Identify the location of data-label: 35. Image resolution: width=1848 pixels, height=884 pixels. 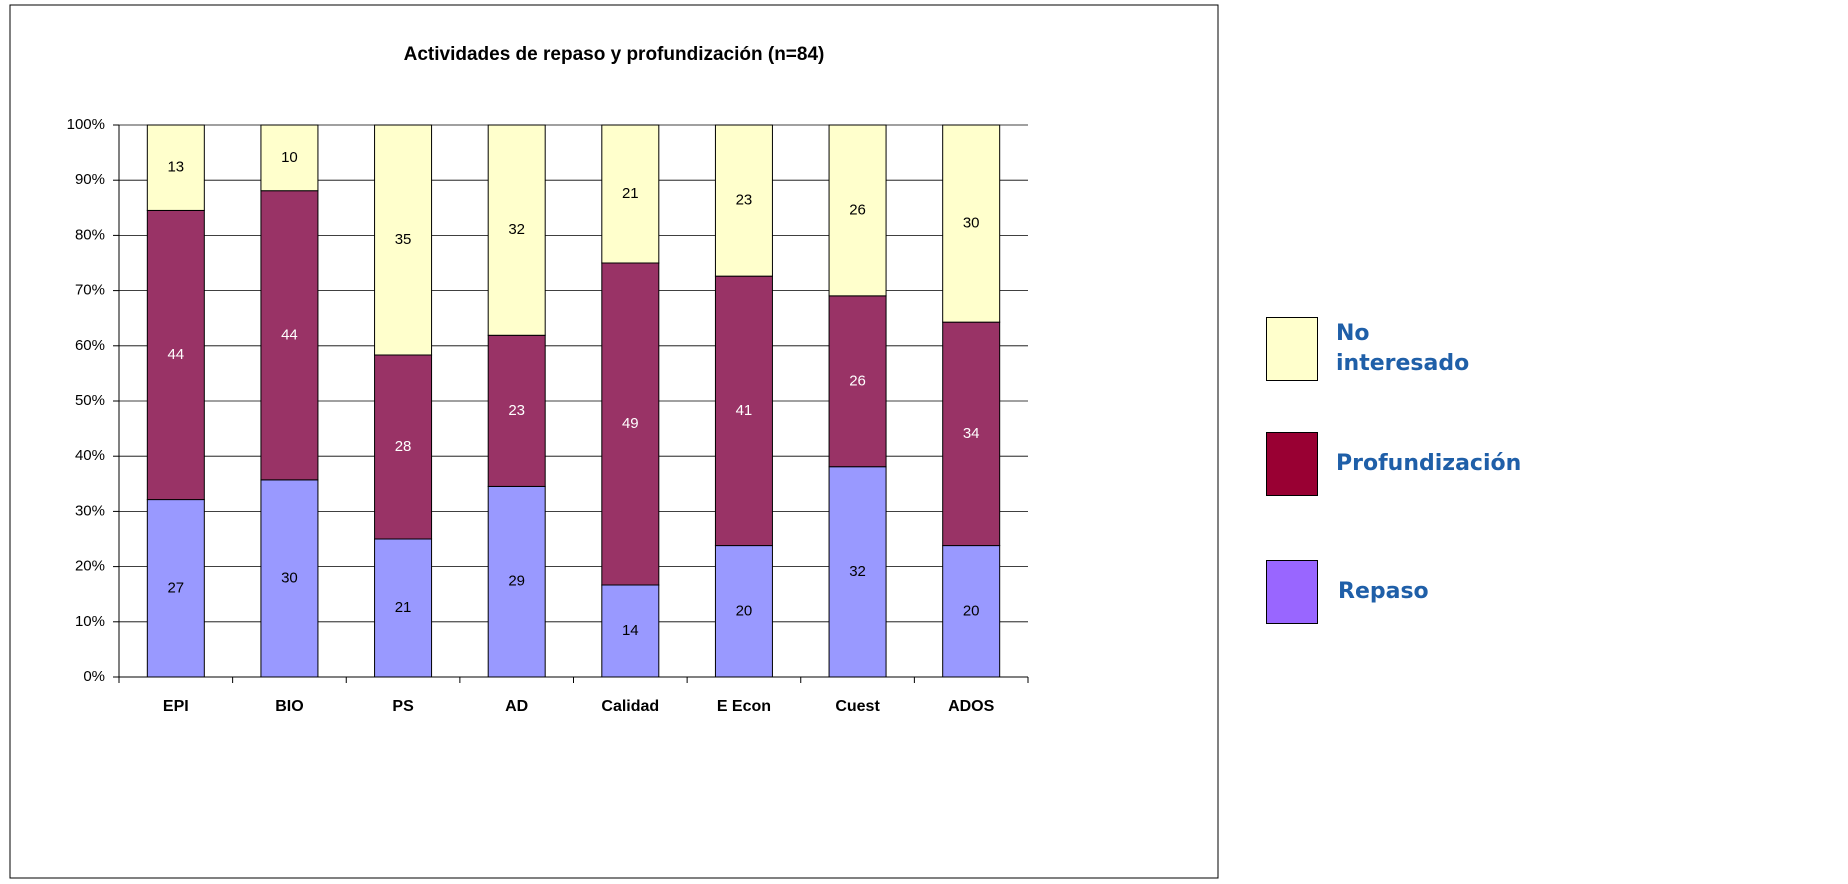
(403, 239).